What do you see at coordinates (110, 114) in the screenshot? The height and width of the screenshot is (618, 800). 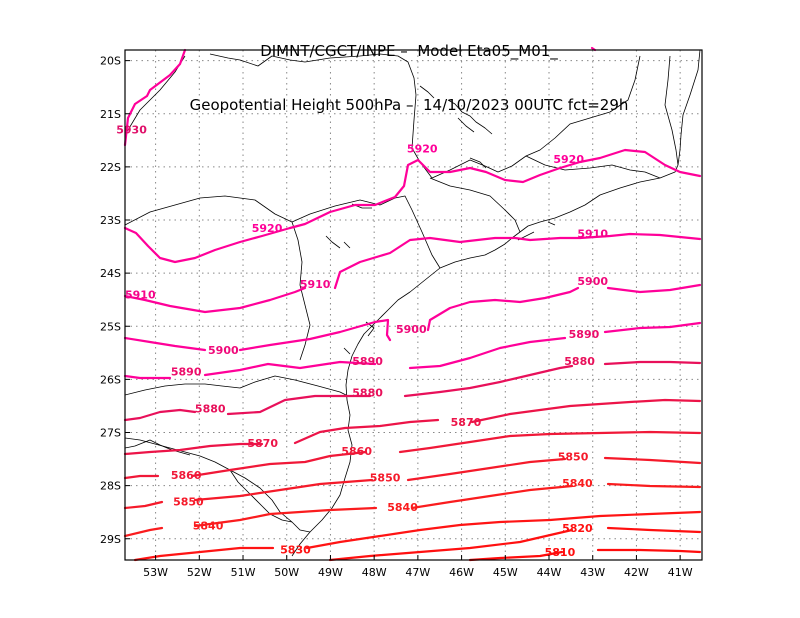 I see `lat-tick-label: 21S` at bounding box center [110, 114].